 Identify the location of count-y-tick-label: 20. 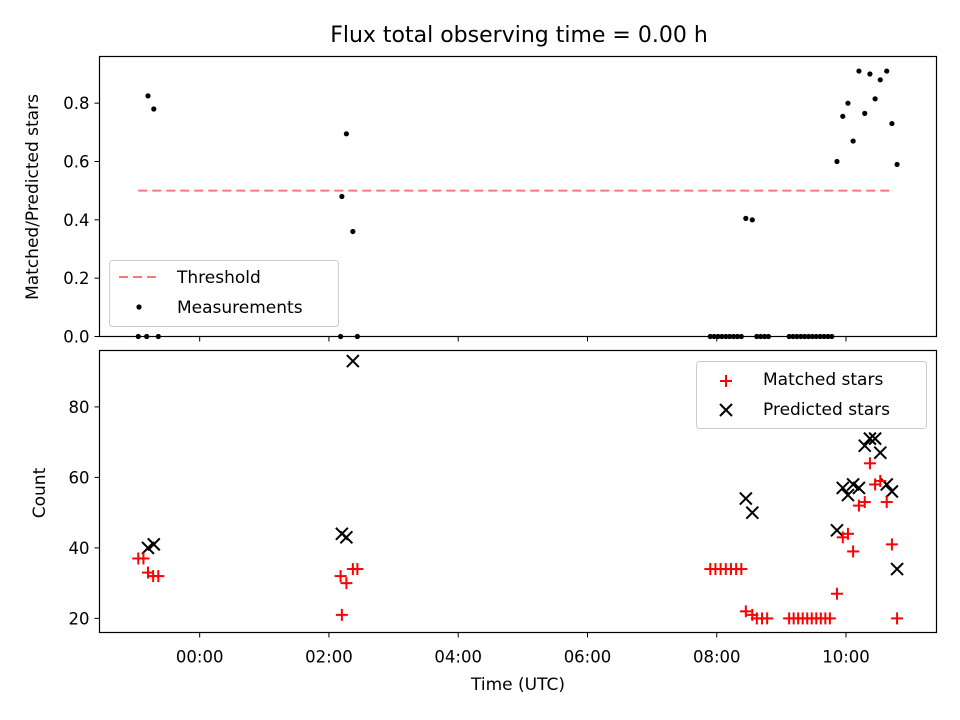
(79, 618).